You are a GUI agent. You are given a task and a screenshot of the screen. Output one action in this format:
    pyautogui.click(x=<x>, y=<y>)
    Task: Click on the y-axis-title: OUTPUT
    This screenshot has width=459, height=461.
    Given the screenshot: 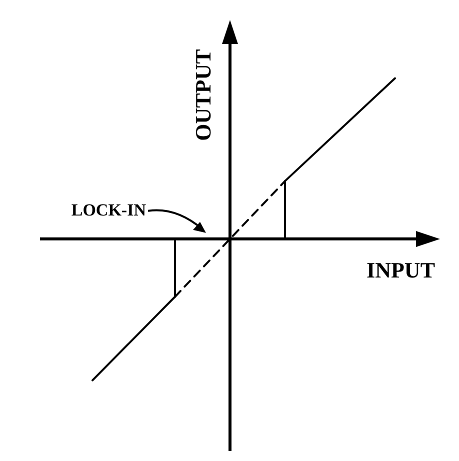 What is the action you would take?
    pyautogui.click(x=203, y=94)
    